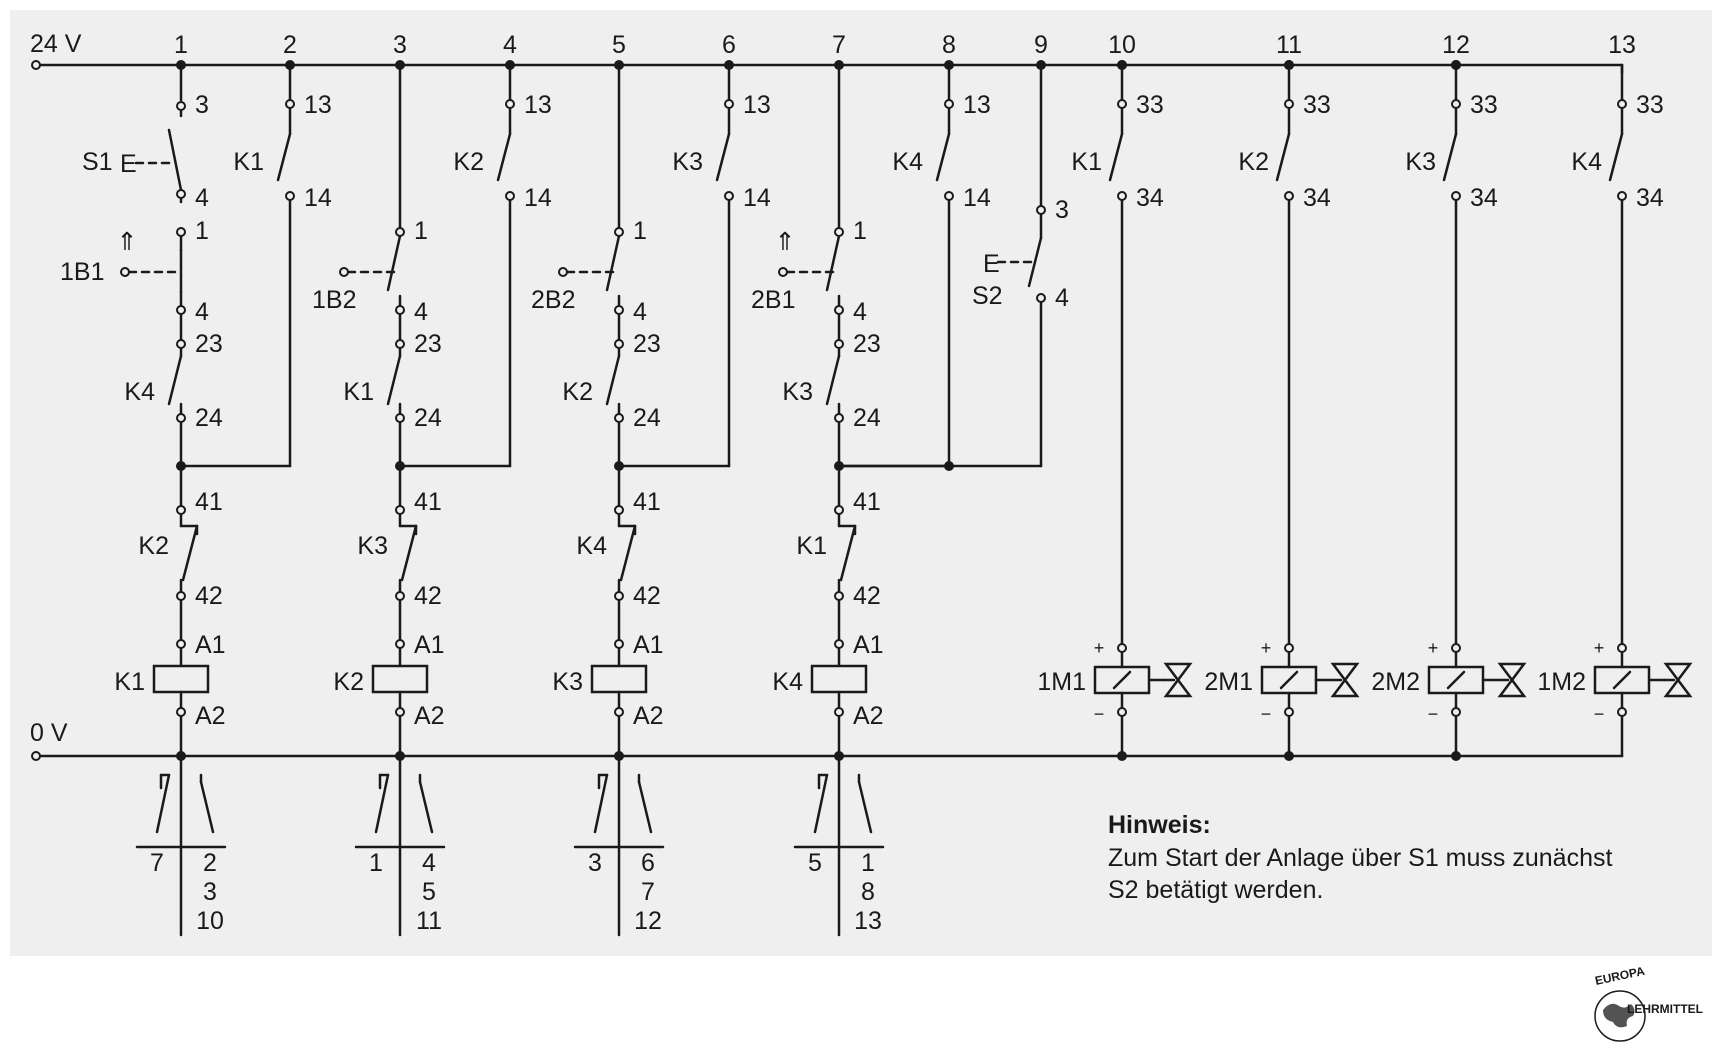 The height and width of the screenshot is (1050, 1722). What do you see at coordinates (429, 921) in the screenshot?
I see `relay-path-2-table-no-value: 11` at bounding box center [429, 921].